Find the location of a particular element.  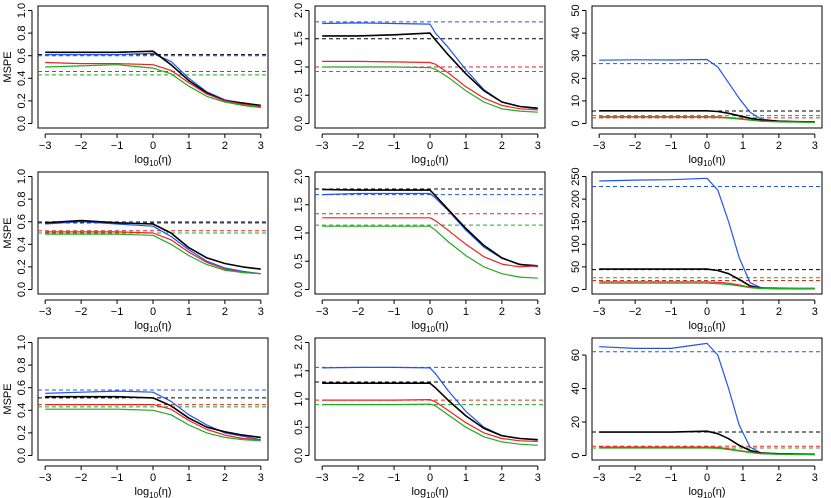

y-tick-label: 100 is located at coordinates (576, 244).